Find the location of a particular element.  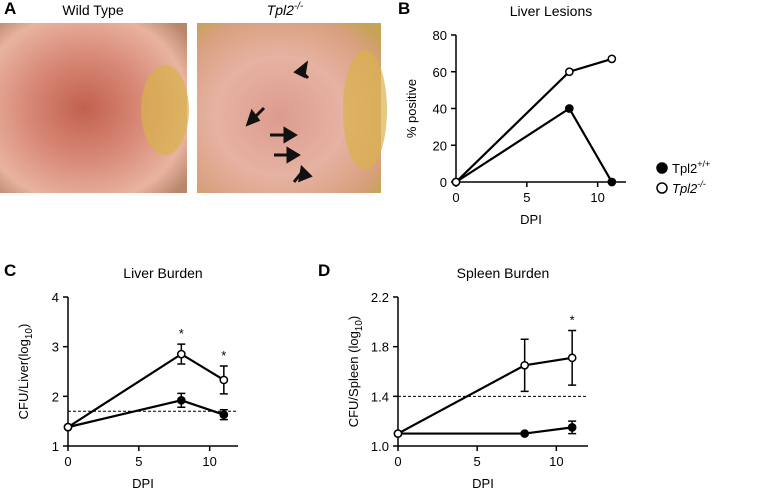

y-tick-label: 1.8 is located at coordinates (380, 347).